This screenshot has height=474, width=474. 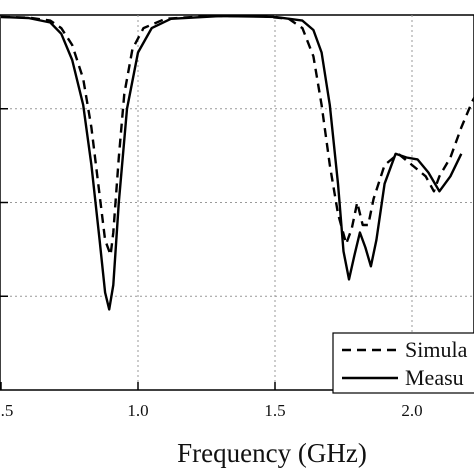 I want to click on legend-label-simulated: Simula, so click(x=436, y=349).